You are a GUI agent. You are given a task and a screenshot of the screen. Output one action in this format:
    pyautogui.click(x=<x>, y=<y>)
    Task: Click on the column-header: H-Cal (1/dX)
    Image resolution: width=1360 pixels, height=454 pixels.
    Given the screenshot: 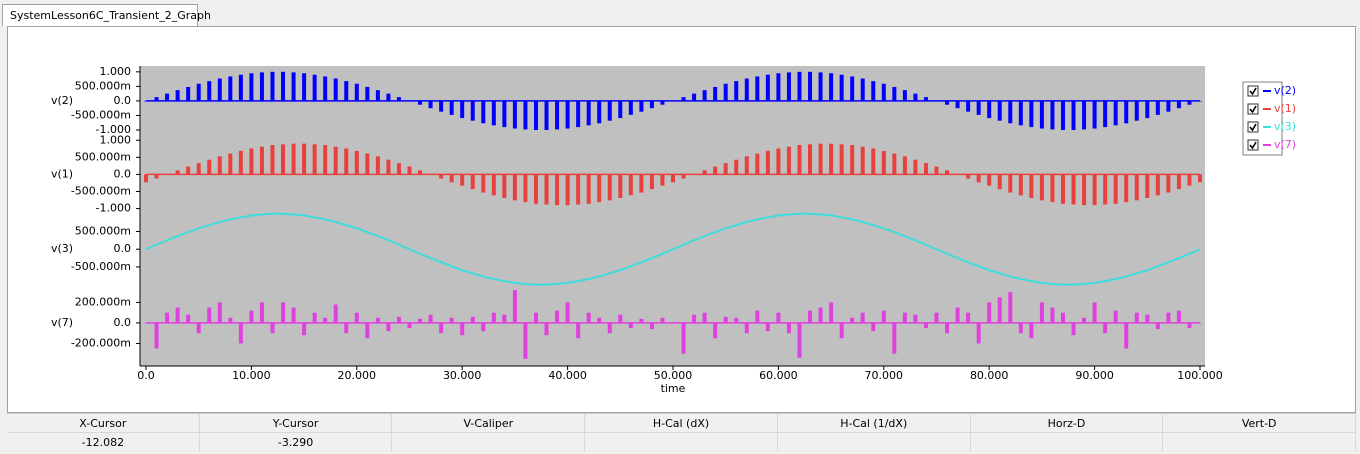 What is the action you would take?
    pyautogui.click(x=874, y=422)
    